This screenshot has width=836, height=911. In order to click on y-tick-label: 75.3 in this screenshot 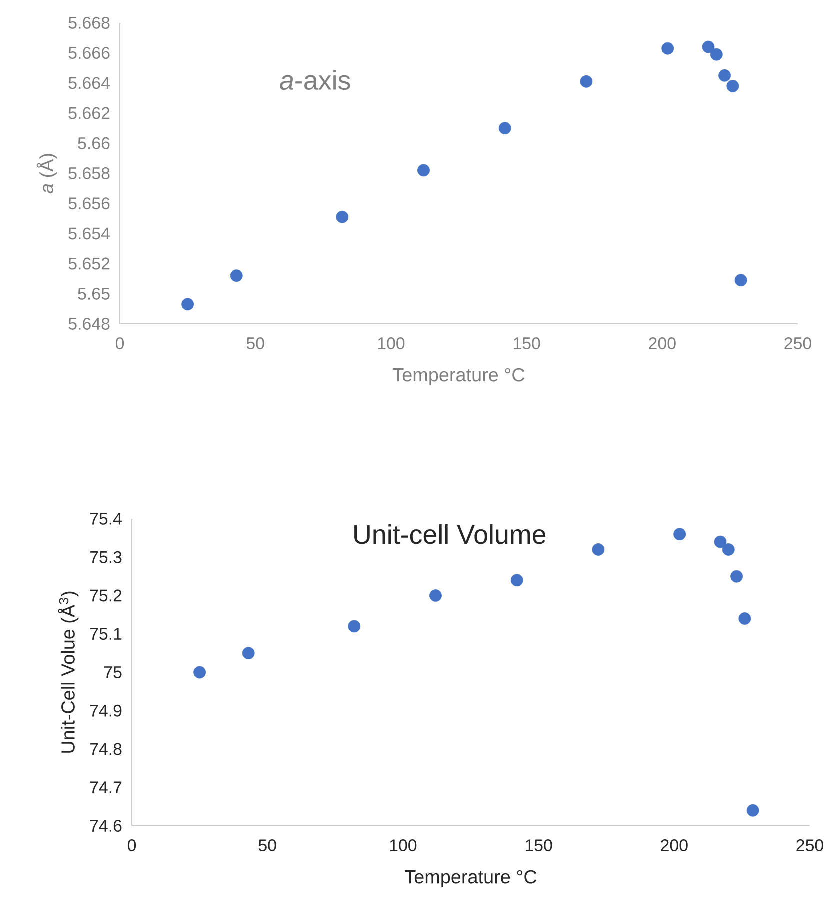, I will do `click(106, 557)`.